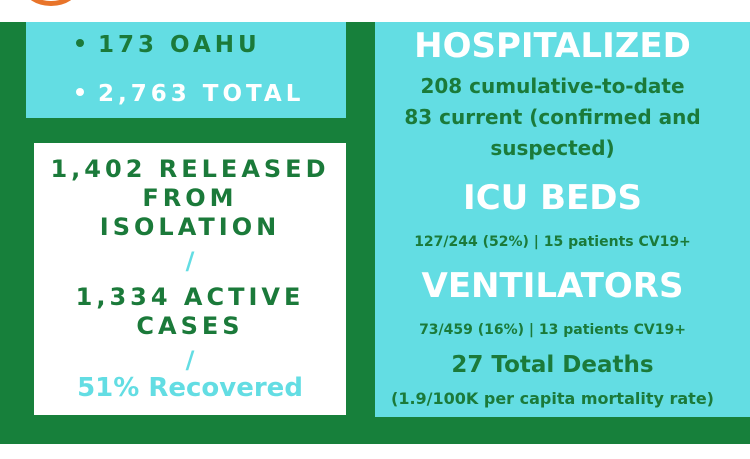 The height and width of the screenshot is (459, 750). Describe the element at coordinates (552, 242) in the screenshot. I see `icu-beds-detail: 127/244 (52%) | 15 patients CV19+` at that location.